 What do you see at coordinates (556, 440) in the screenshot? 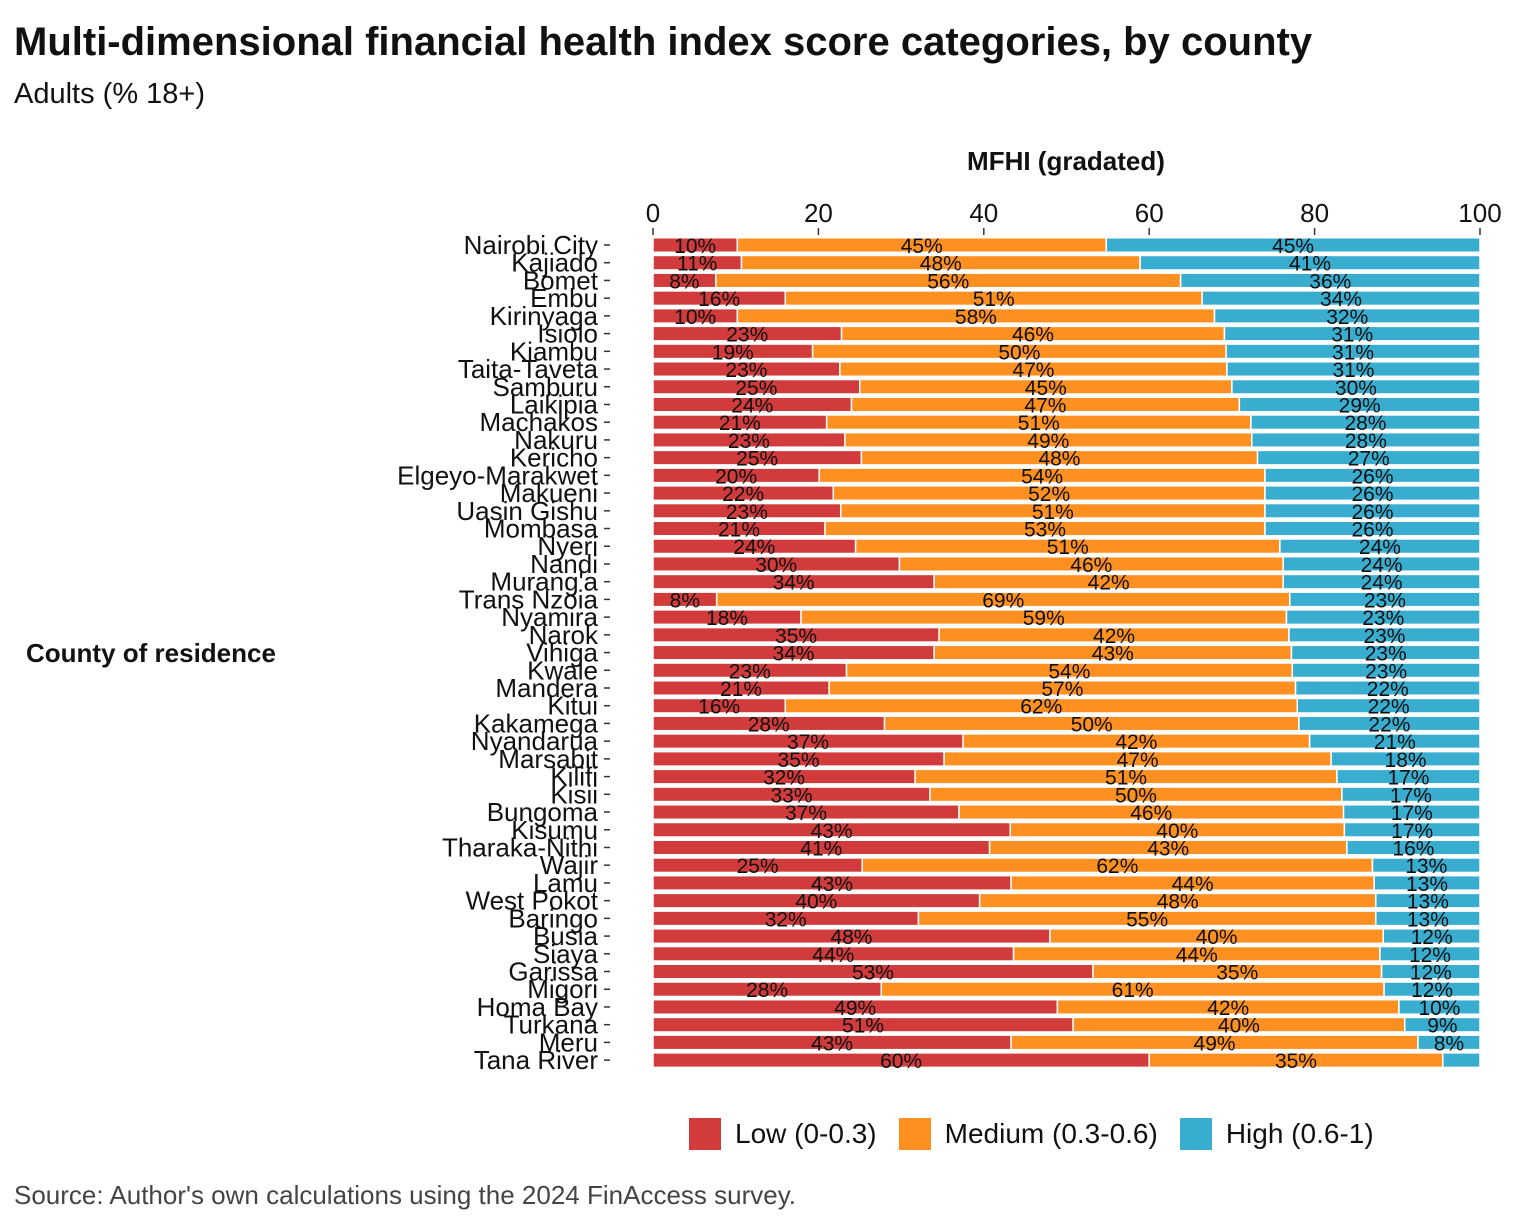
I see `y-tick-label: Nakuru` at bounding box center [556, 440].